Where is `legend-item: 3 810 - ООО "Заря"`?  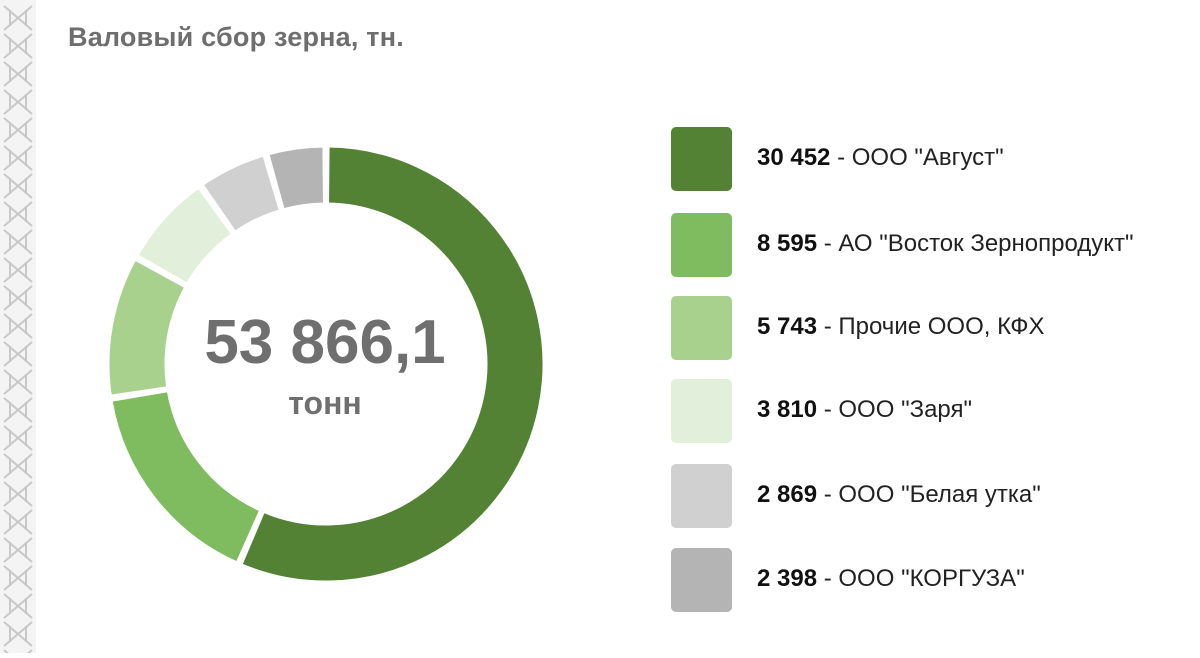
legend-item: 3 810 - ООО "Заря" is located at coordinates (931, 411).